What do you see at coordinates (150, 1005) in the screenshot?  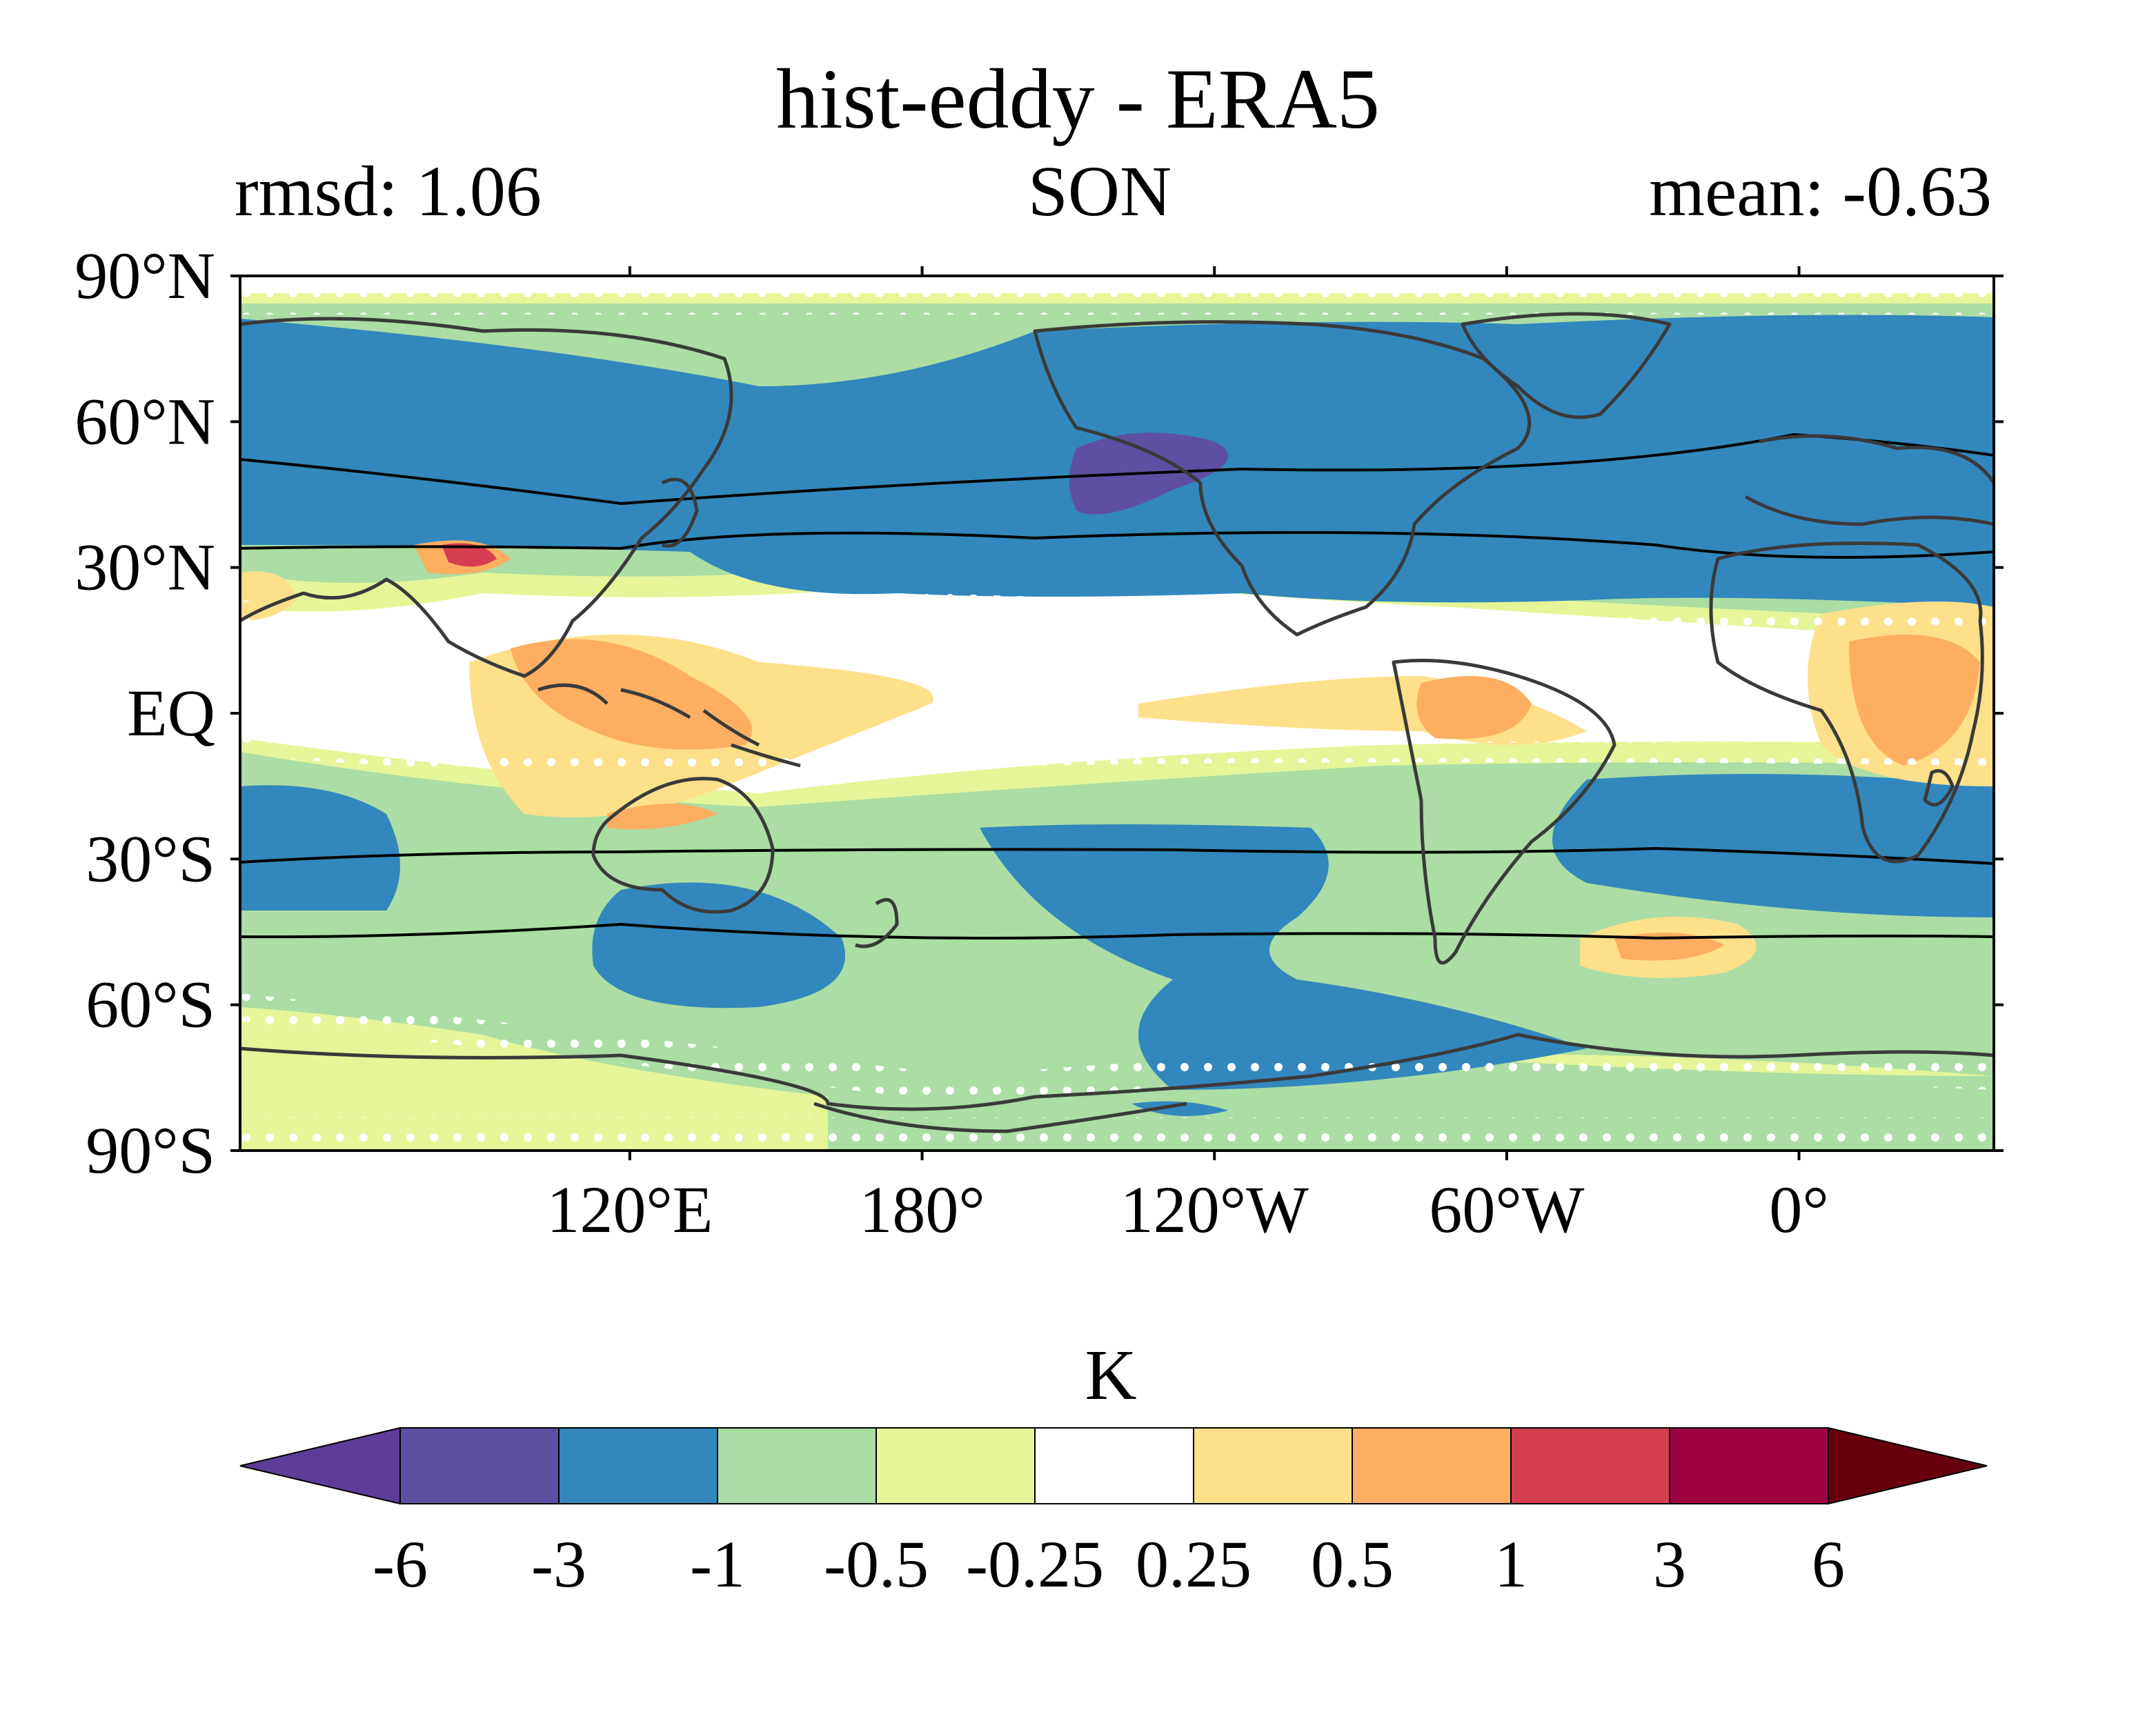 I see `y-tick-label: 60°S` at bounding box center [150, 1005].